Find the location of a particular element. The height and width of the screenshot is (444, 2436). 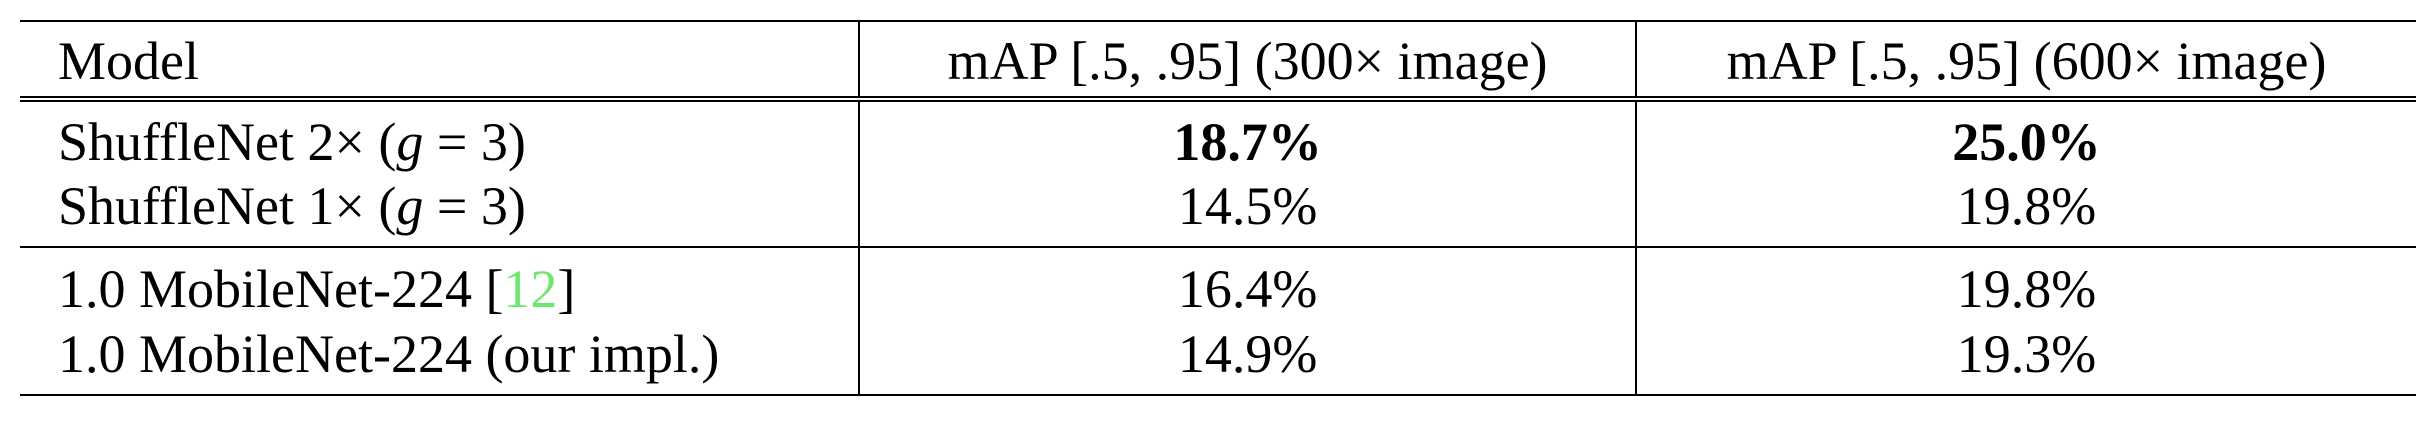

cell-model: 1.0 MobileNet-224 (our impl.) is located at coordinates (440, 358).